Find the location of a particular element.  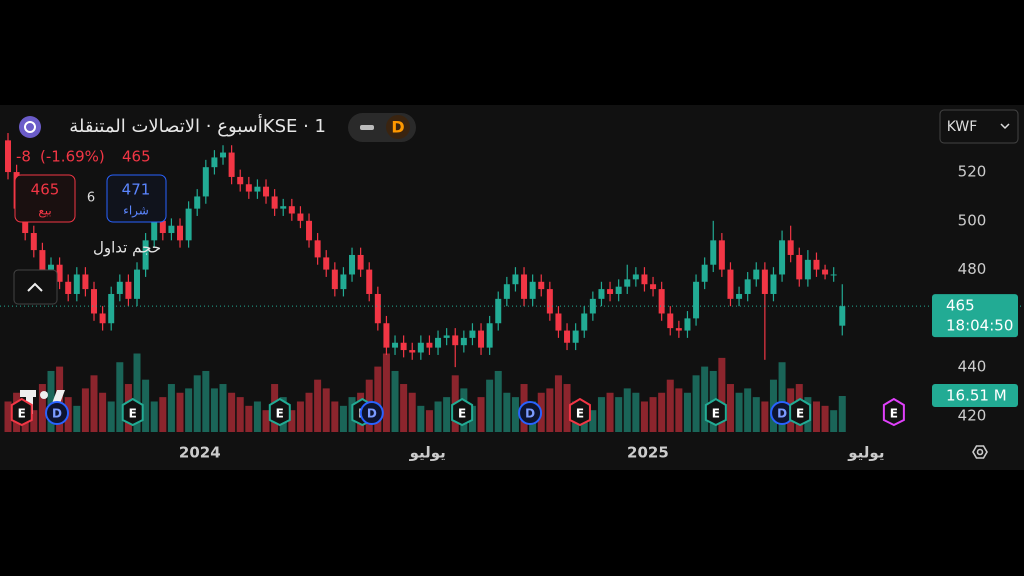

x-tick-label: 2025 is located at coordinates (648, 453).